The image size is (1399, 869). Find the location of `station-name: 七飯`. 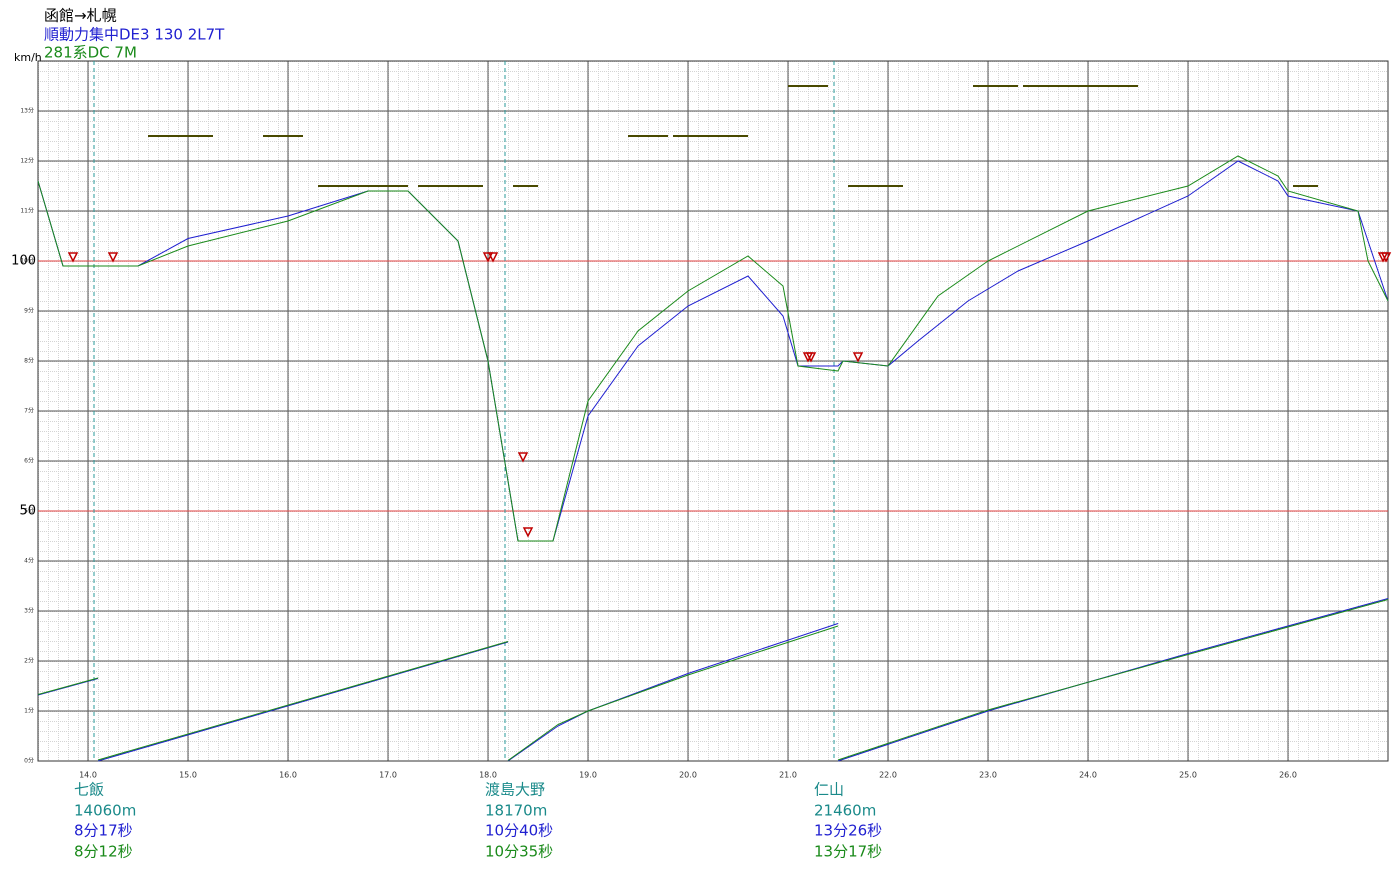

station-name: 七飯 is located at coordinates (89, 790).